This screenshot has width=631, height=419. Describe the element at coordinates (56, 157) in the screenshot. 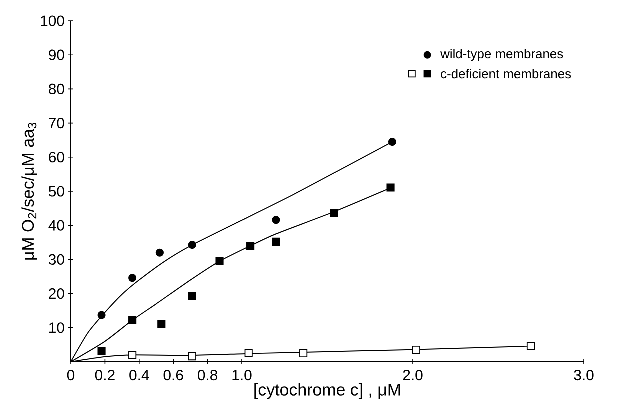

I see `y-tick-label: 60` at that location.